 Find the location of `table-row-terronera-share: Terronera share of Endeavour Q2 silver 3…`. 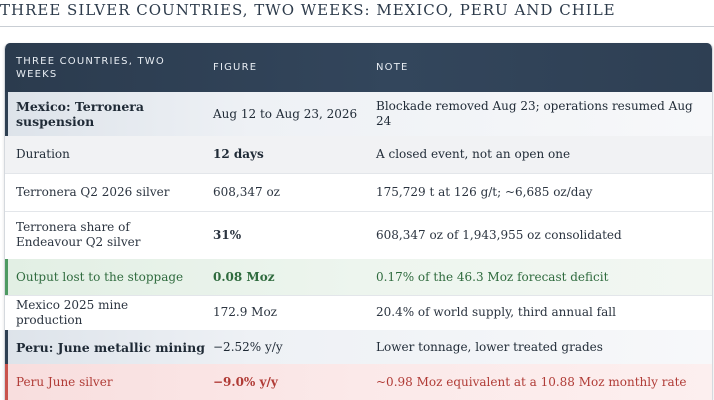

table-row-terronera-share: Terronera share of Endeavour Q2 silver 3… is located at coordinates (358, 235).